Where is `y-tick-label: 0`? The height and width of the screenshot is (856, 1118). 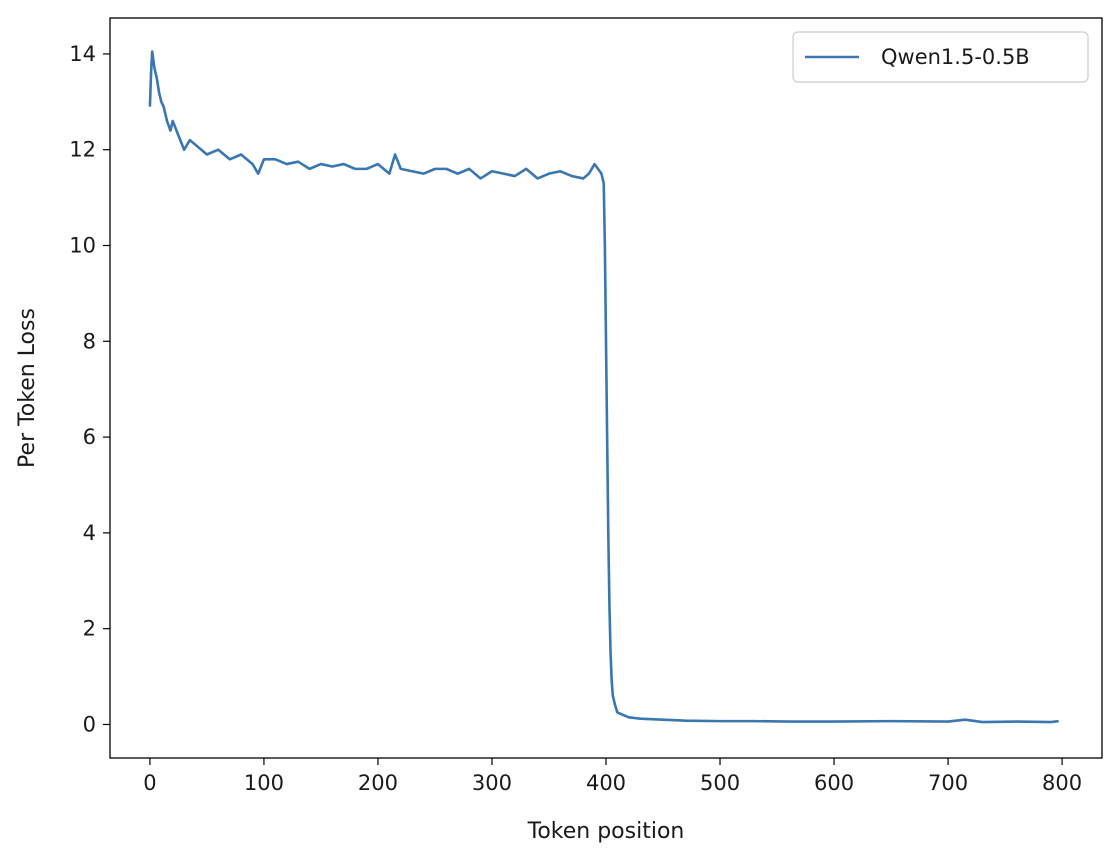 y-tick-label: 0 is located at coordinates (89, 724).